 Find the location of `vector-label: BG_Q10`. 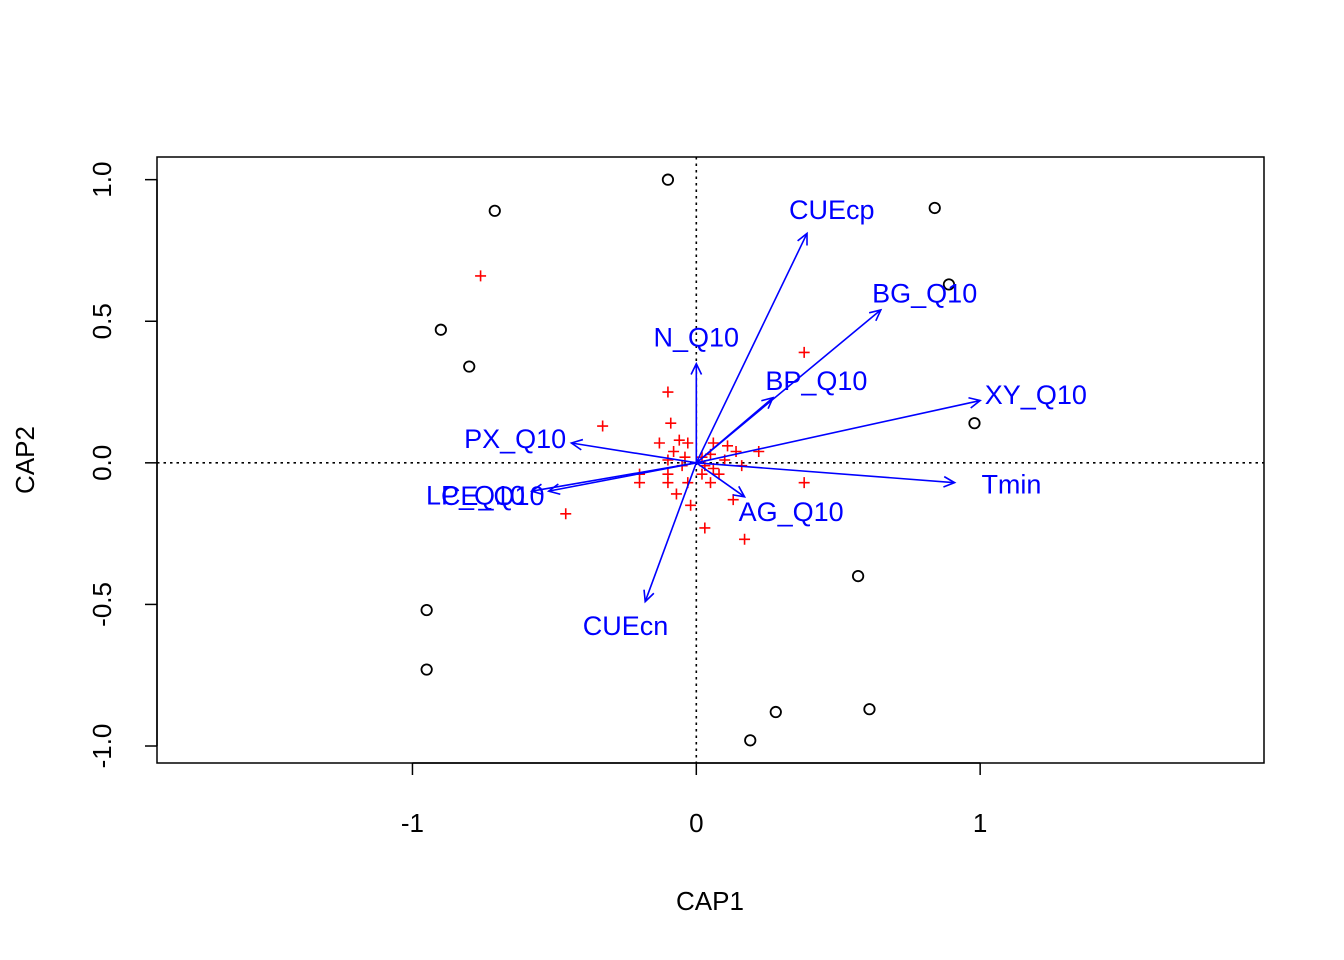

vector-label: BG_Q10 is located at coordinates (924, 293).